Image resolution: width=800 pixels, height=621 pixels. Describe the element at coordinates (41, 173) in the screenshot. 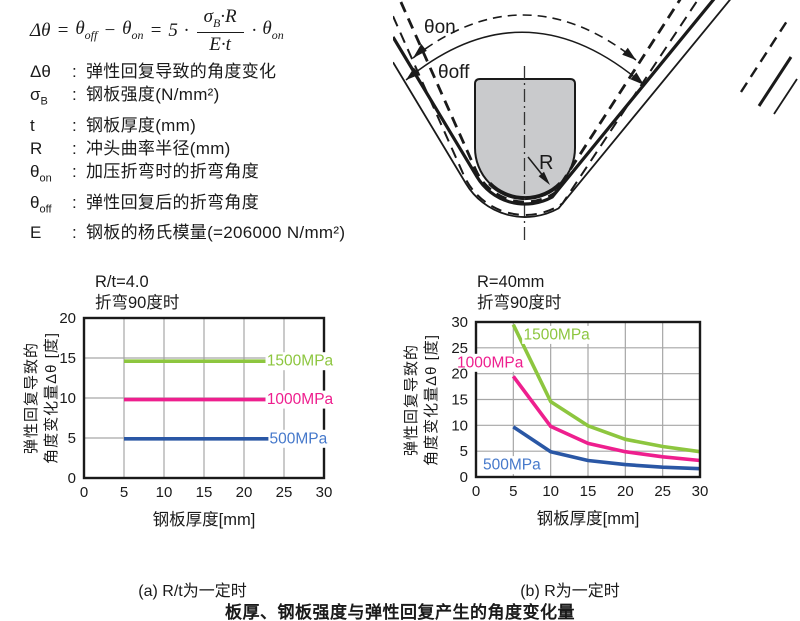

I see `legend-symbol: θon` at that location.